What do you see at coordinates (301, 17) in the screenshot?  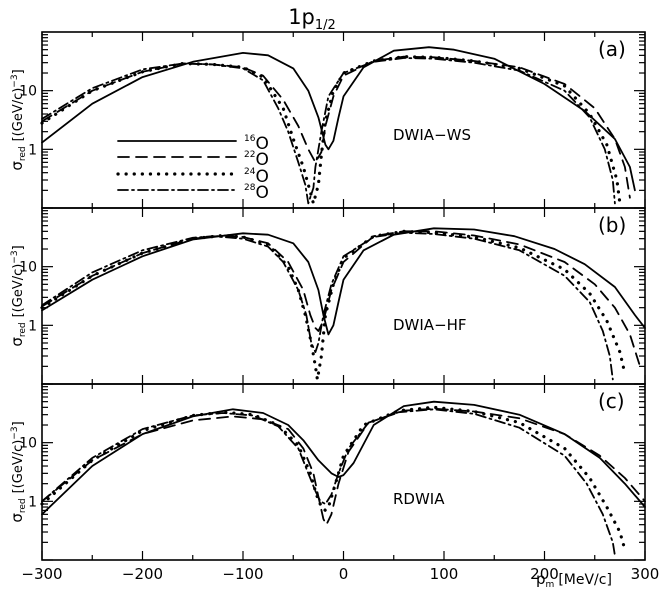 I see `chart-title-main: 1p` at bounding box center [301, 17].